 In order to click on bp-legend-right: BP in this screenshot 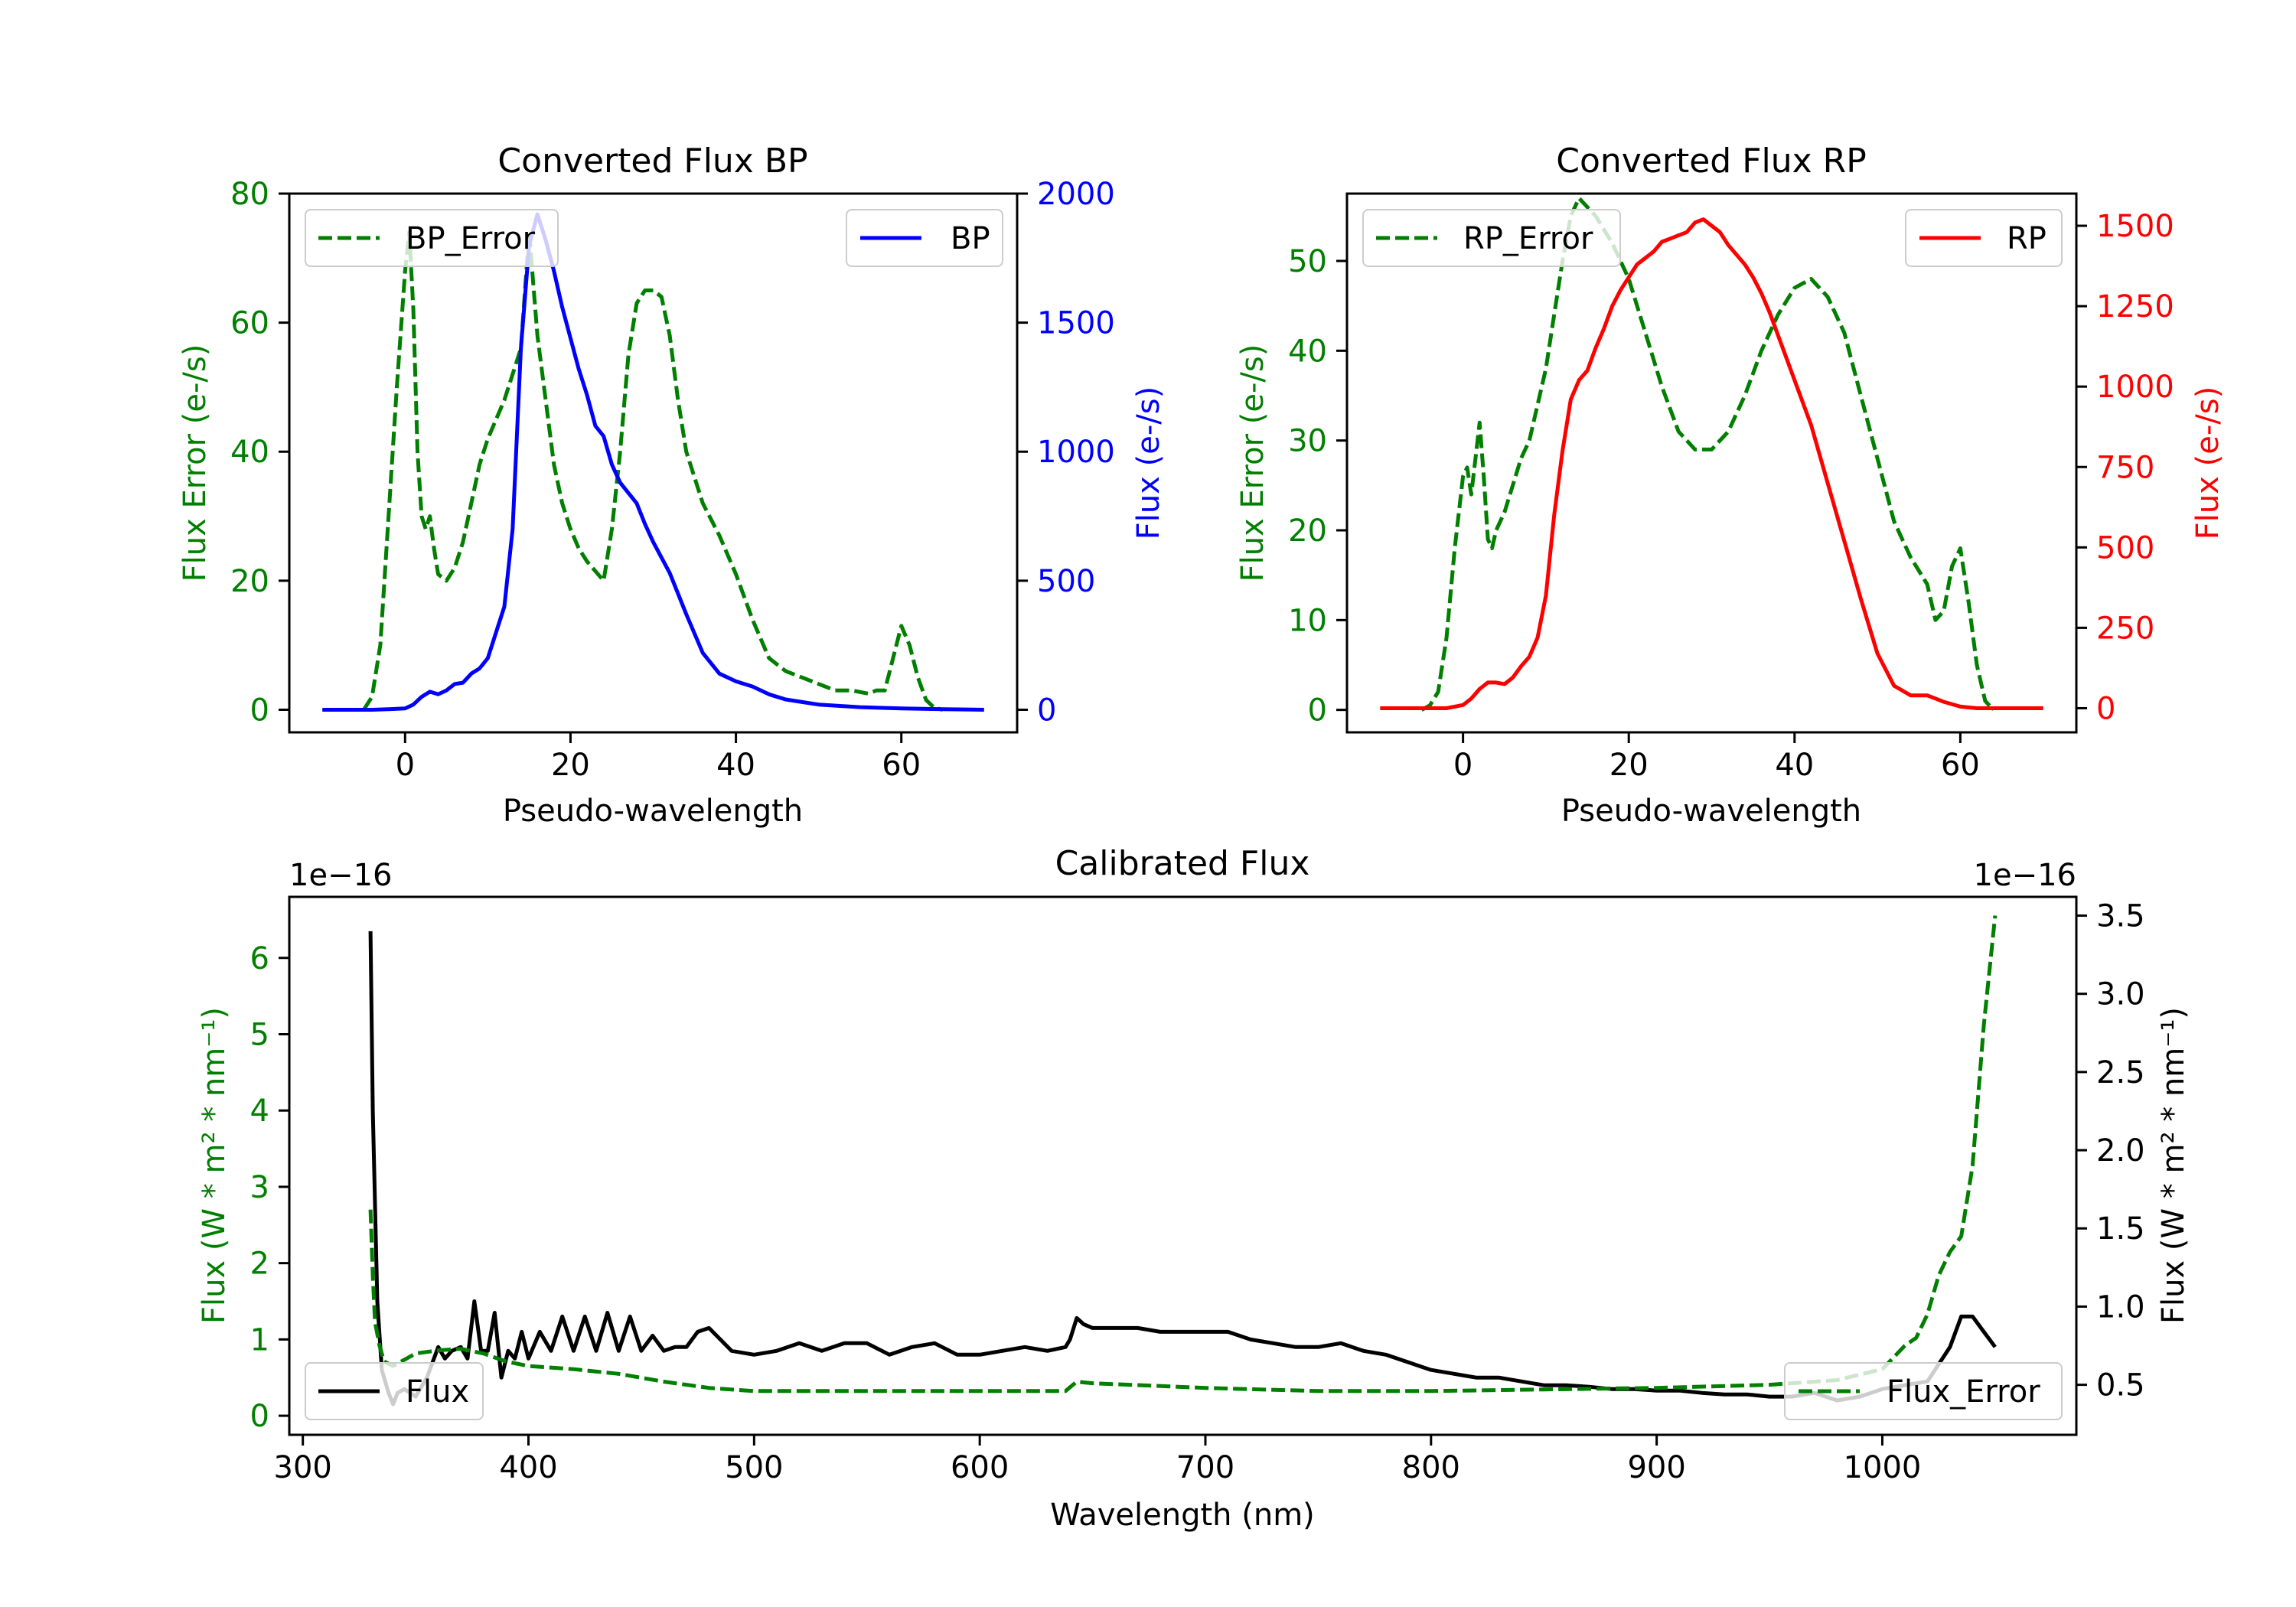, I will do `click(924, 238)`.